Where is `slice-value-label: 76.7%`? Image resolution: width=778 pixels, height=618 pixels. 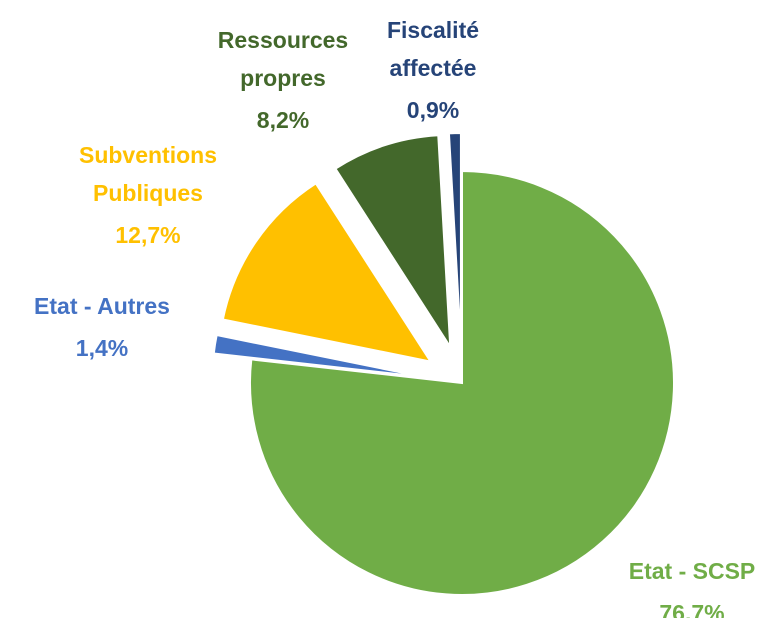 slice-value-label: 76.7% is located at coordinates (692, 609).